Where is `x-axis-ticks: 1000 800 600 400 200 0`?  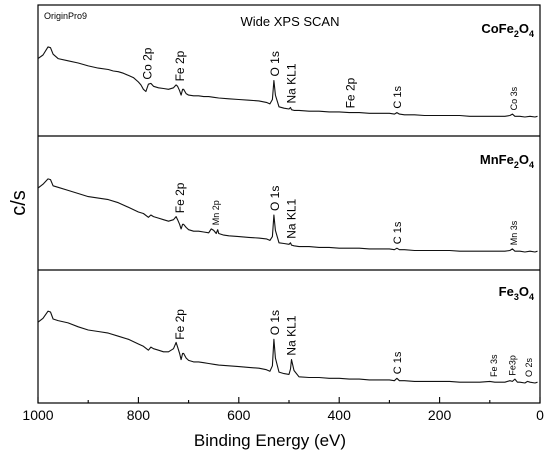
x-axis-ticks: 1000 800 600 400 200 0 is located at coordinates (283, 410).